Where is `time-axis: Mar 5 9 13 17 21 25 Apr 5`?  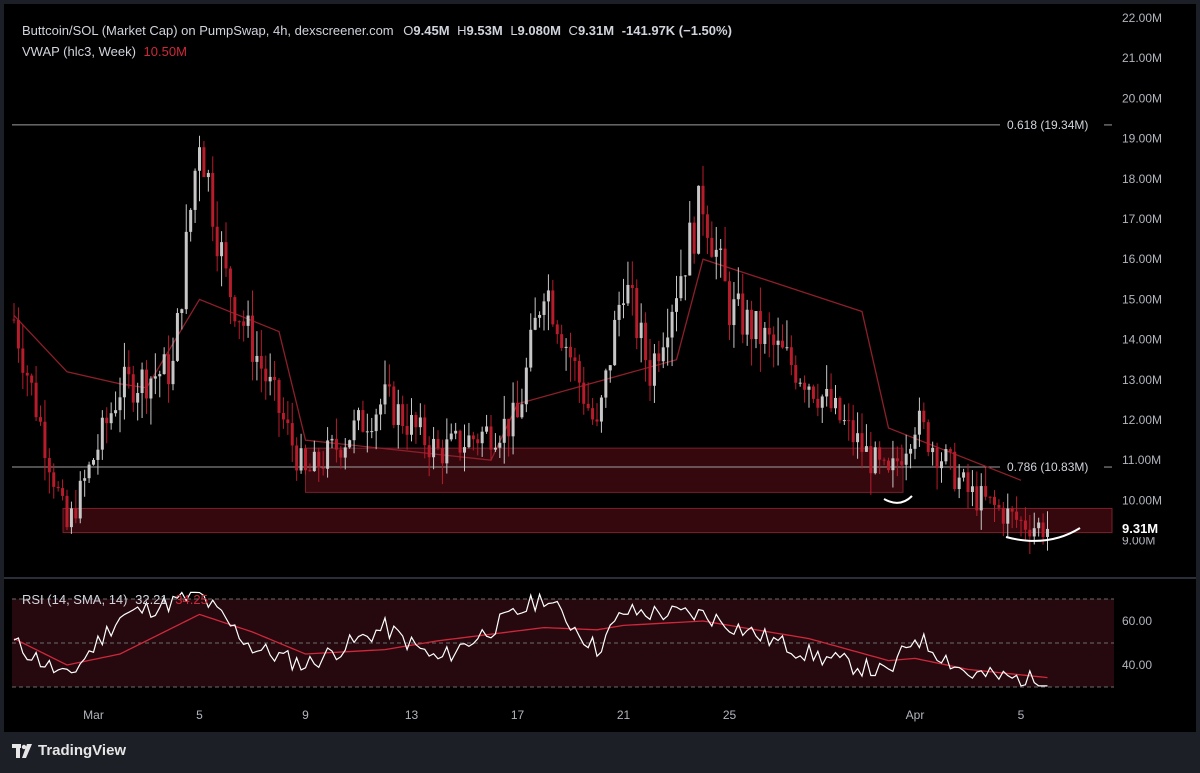
time-axis: Mar 5 9 13 17 21 25 Apr 5 is located at coordinates (553, 715).